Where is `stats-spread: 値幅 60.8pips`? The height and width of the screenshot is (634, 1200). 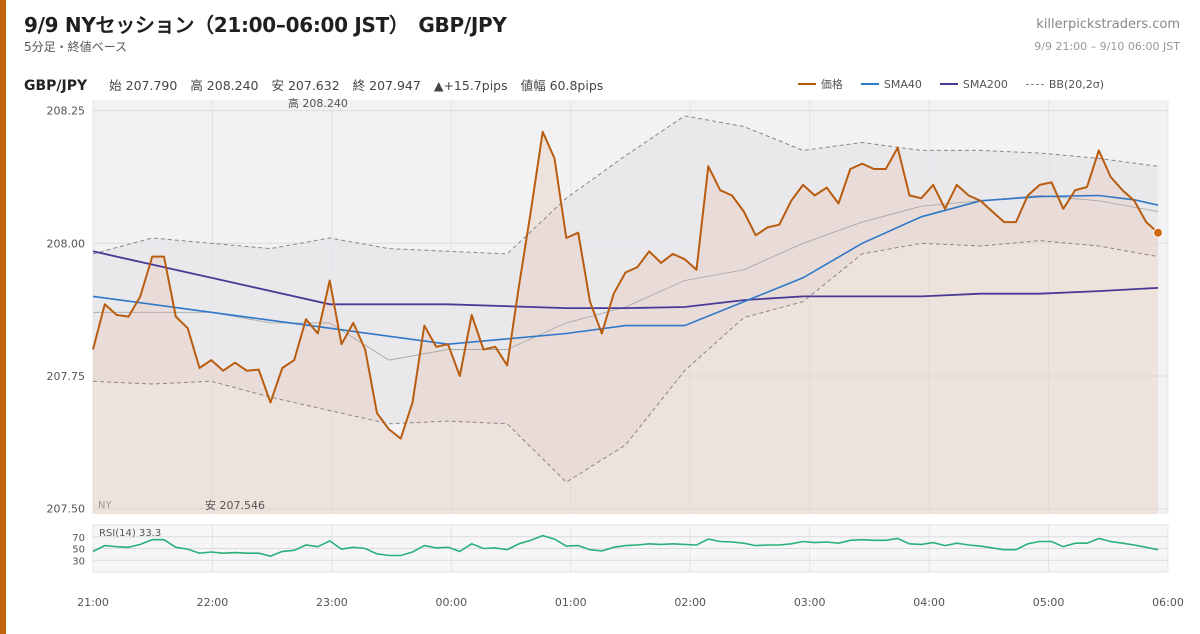 stats-spread: 値幅 60.8pips is located at coordinates (562, 85).